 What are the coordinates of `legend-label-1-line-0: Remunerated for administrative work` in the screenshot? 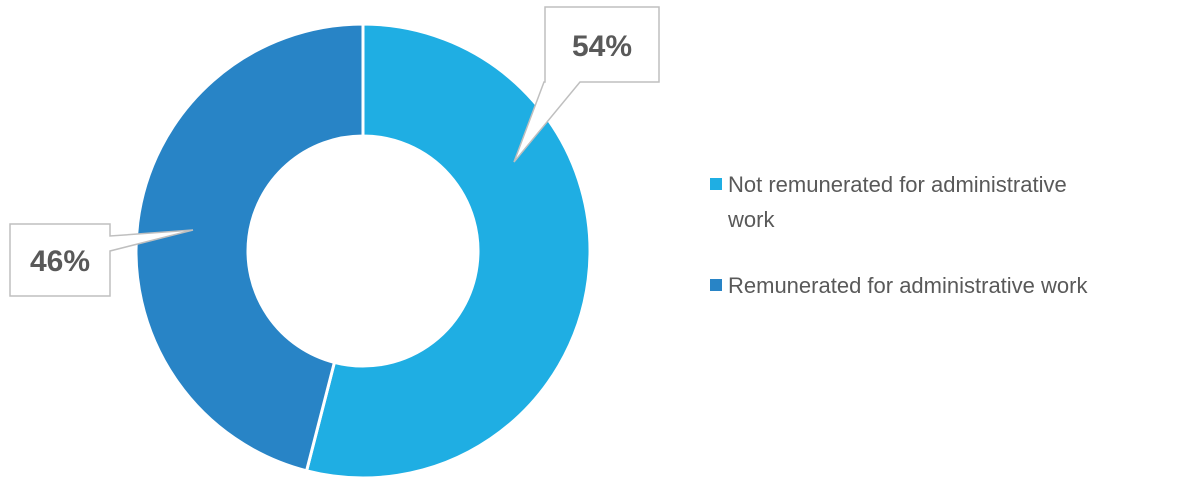 It's located at (908, 285).